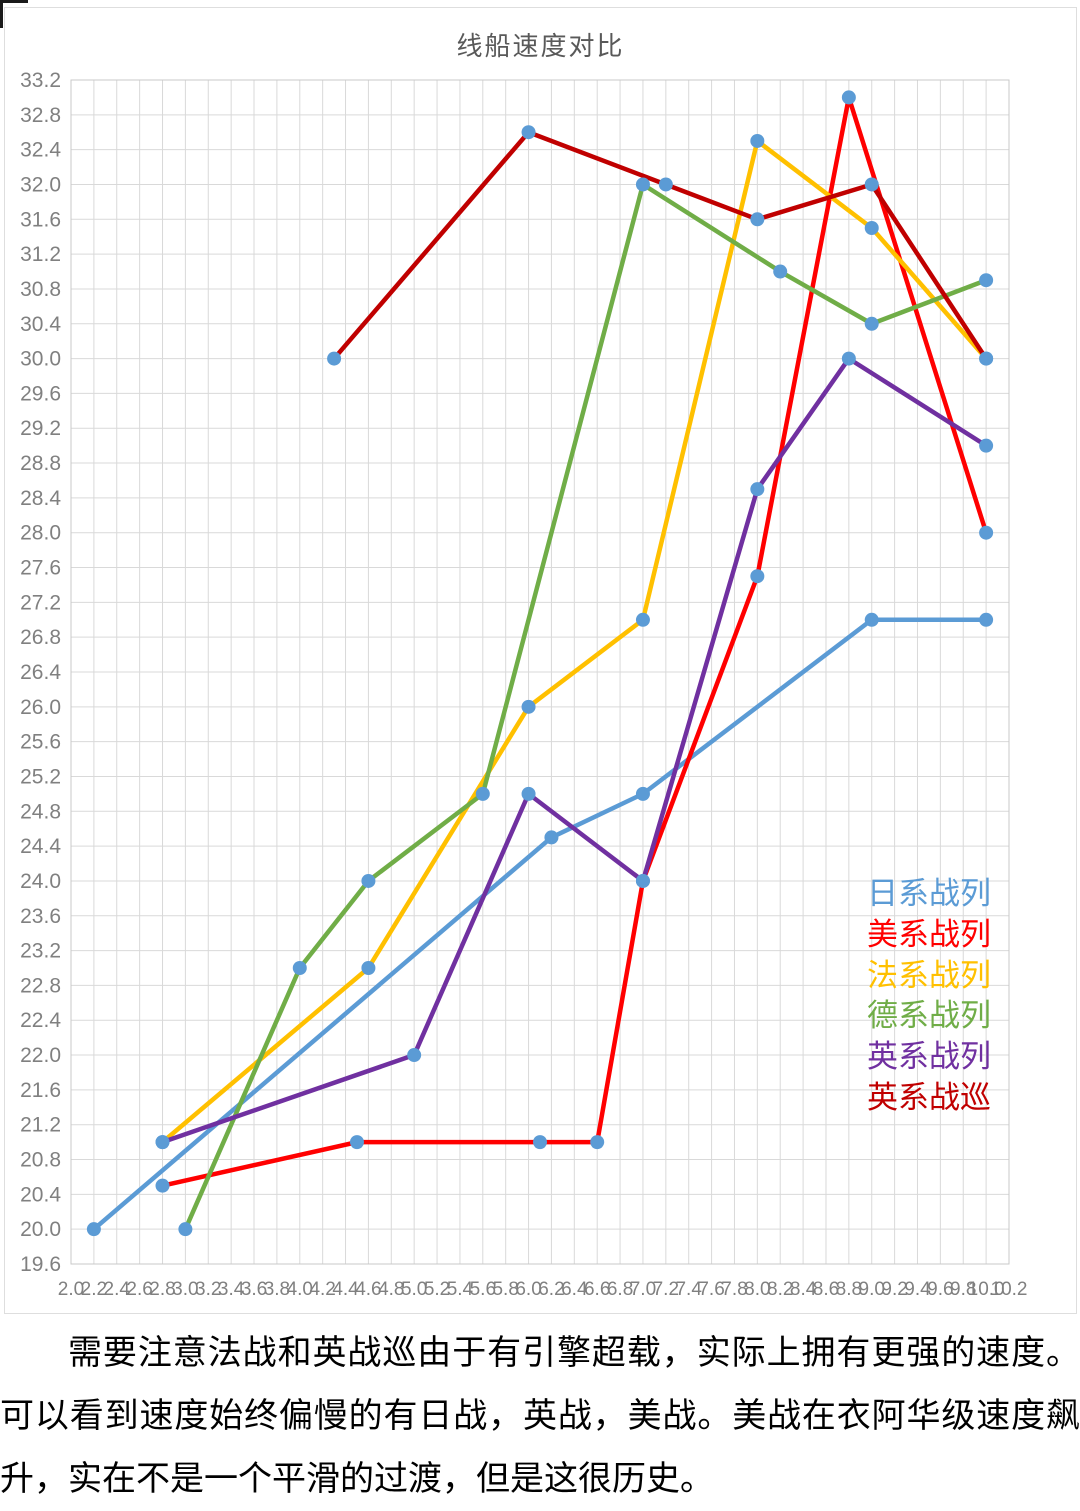  What do you see at coordinates (94, 1289) in the screenshot?
I see `x-axis-tick-label: 2.2` at bounding box center [94, 1289].